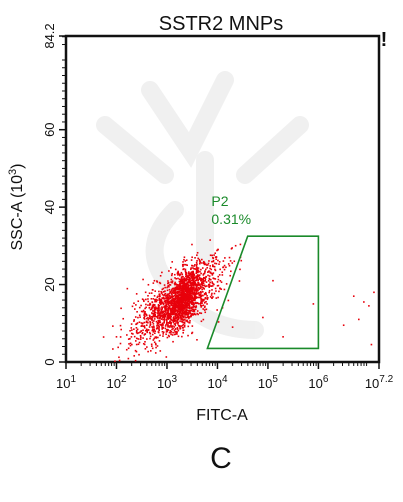 The image size is (403, 502). What do you see at coordinates (66, 382) in the screenshot?
I see `x-tick-label: 101` at bounding box center [66, 382].